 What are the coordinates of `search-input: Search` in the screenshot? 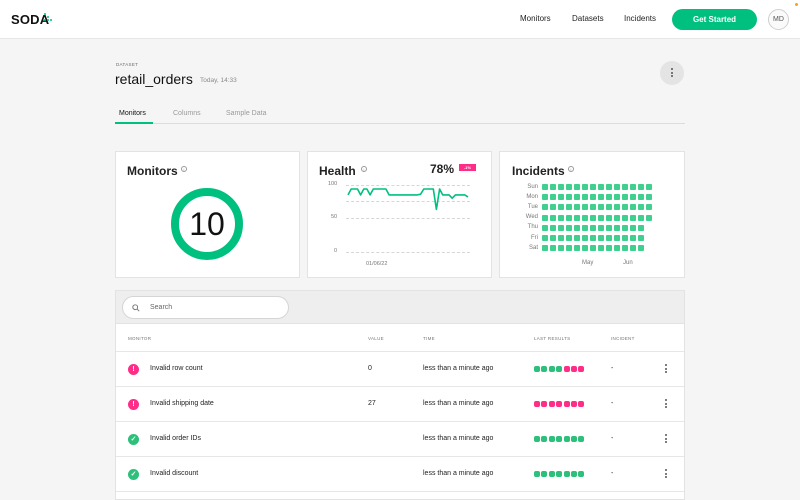 It's located at (205, 307).